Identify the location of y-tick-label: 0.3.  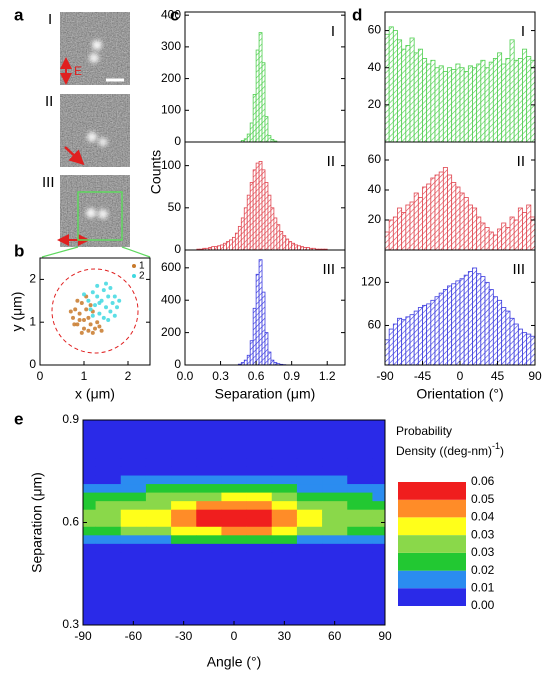
(70, 624).